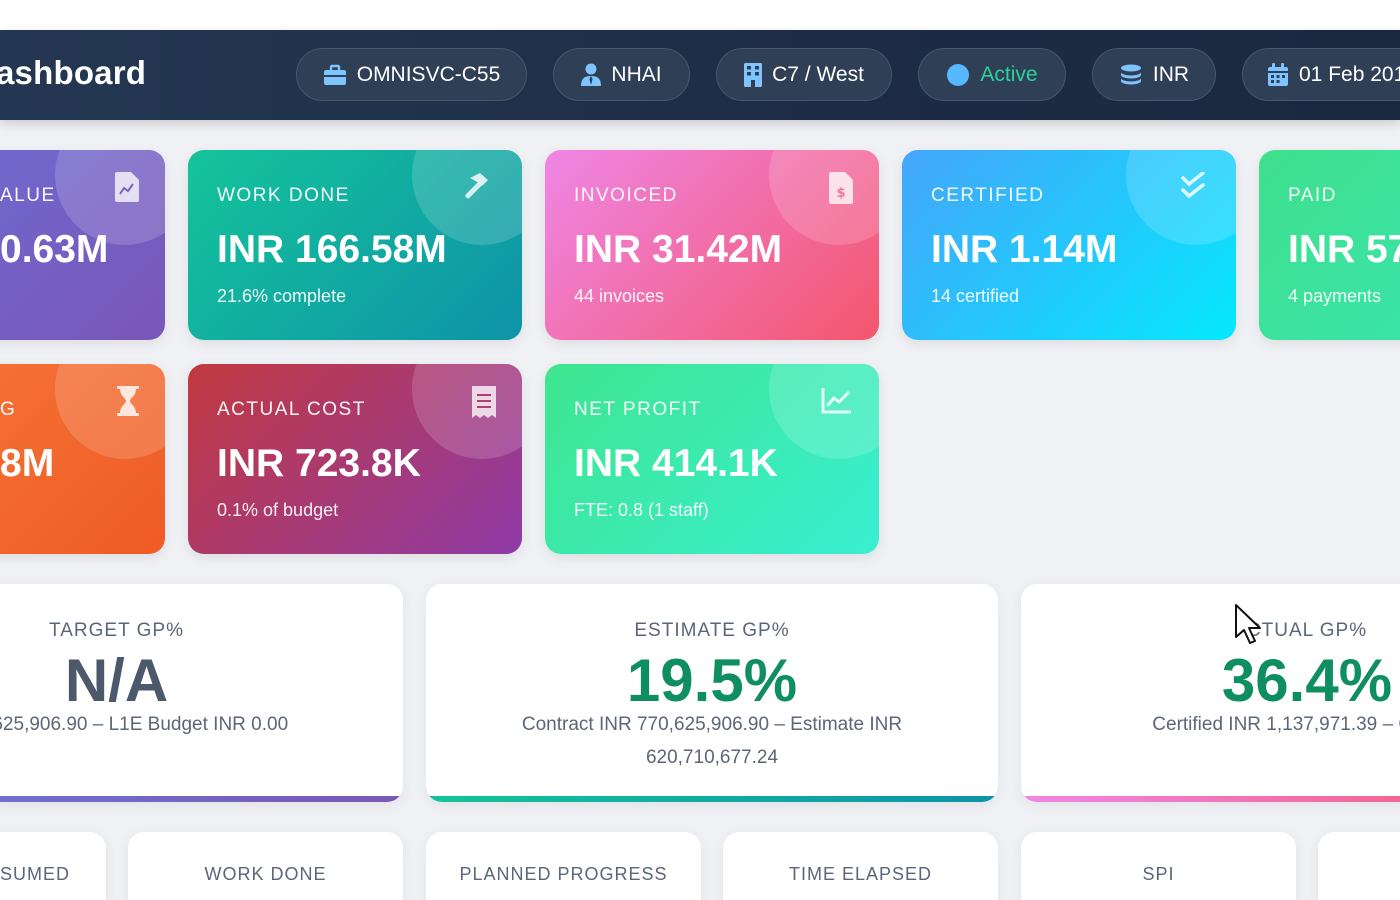  I want to click on kpi-label: ALUE, so click(28, 195).